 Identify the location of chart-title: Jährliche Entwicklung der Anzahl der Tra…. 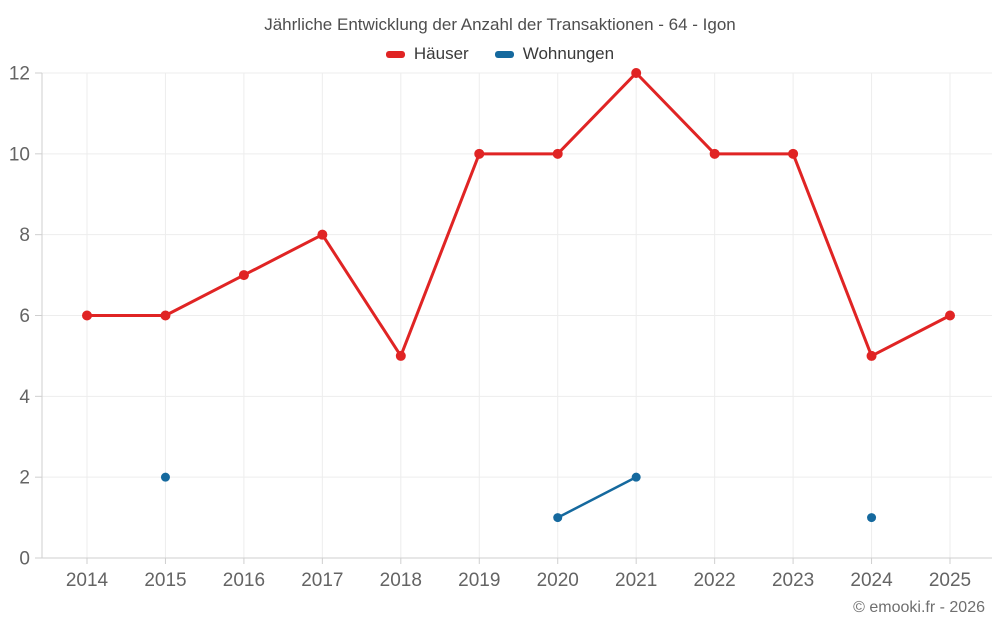
(500, 24).